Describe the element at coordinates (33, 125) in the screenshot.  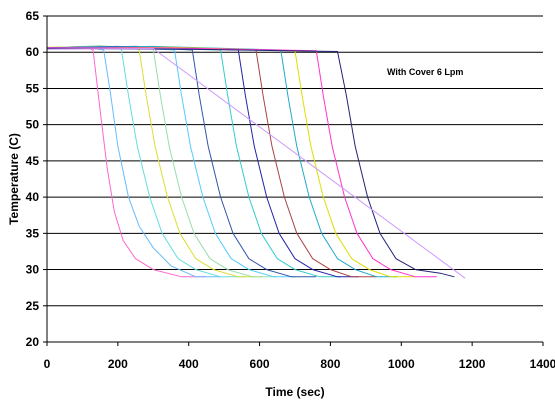
I see `y-tick-label-50: 50` at that location.